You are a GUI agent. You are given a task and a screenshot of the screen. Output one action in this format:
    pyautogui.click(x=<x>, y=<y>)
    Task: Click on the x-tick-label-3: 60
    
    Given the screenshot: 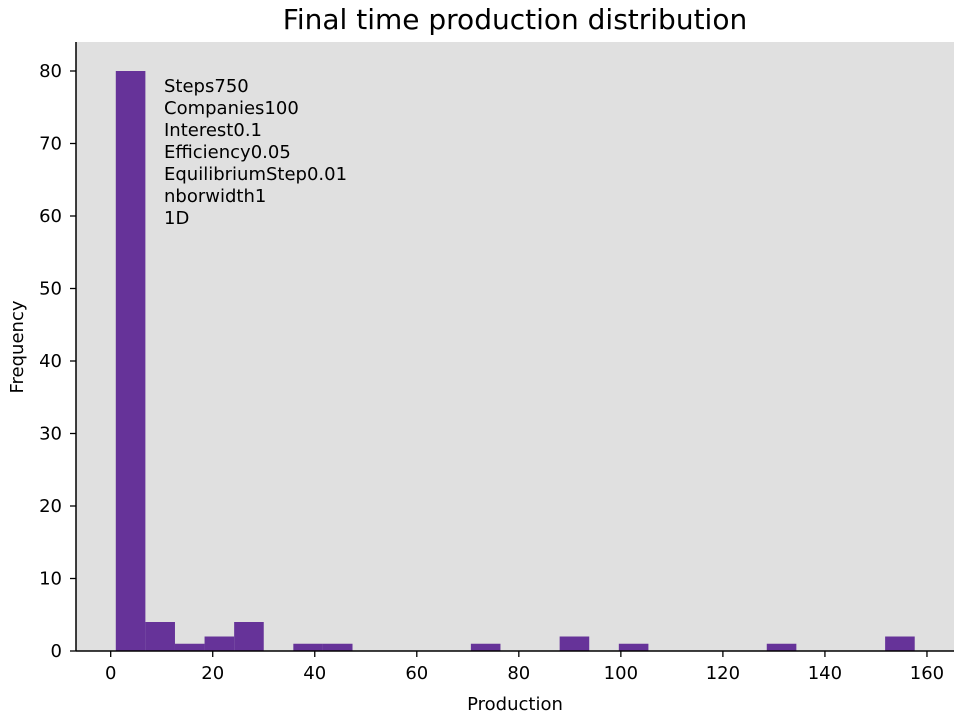 What is the action you would take?
    pyautogui.click(x=416, y=673)
    